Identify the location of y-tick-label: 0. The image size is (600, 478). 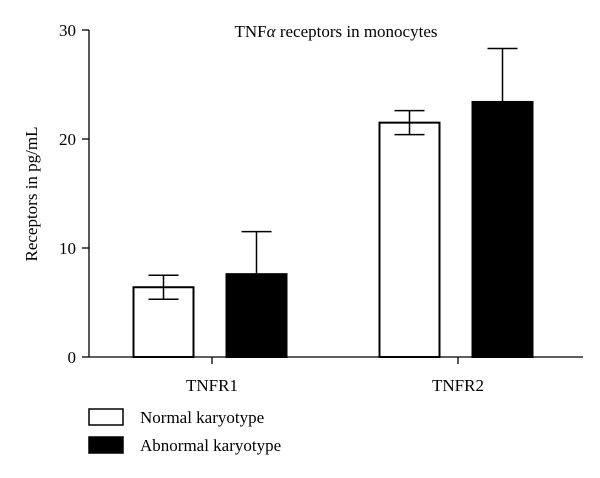
(72, 357).